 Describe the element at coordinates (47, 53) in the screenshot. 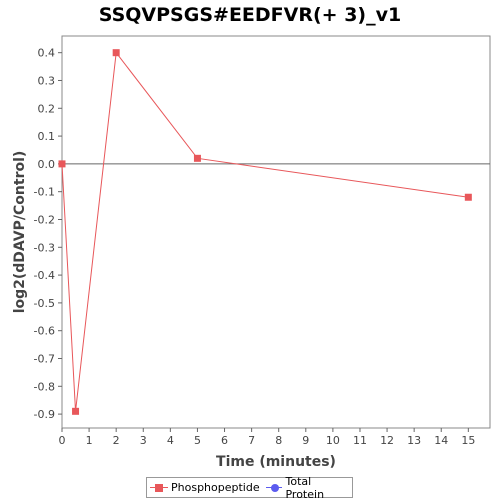

I see `y-tick-label: 0.4` at that location.